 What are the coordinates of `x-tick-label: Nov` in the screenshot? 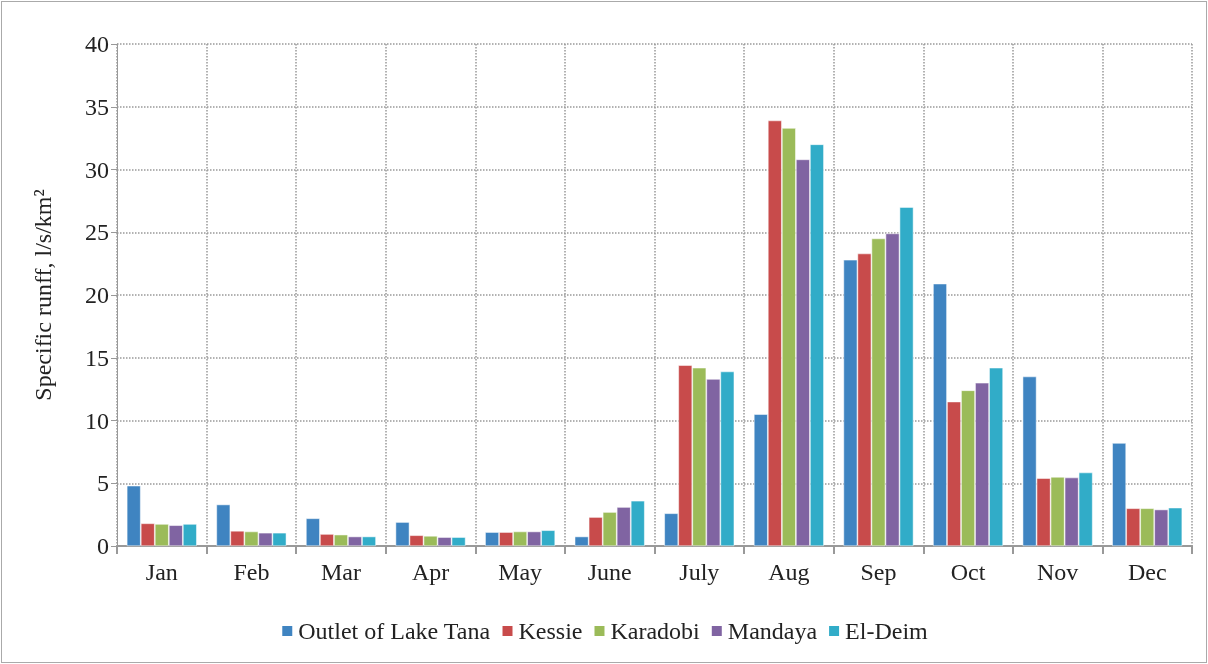 It's located at (1057, 572).